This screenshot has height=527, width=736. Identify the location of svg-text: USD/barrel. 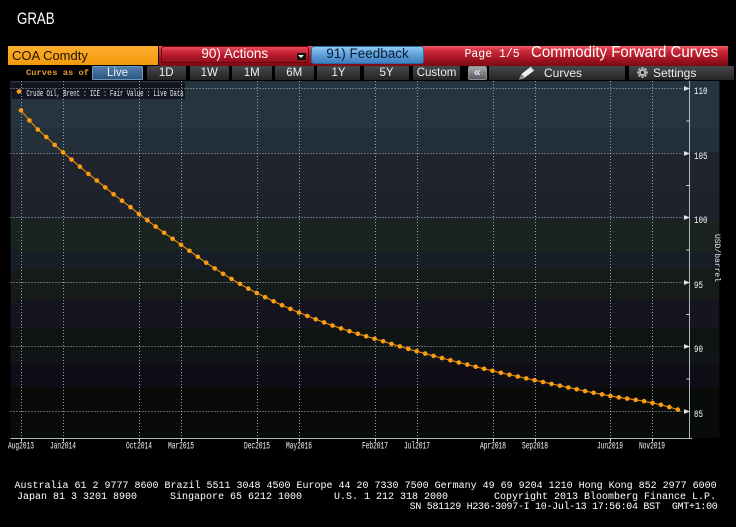
(716, 258).